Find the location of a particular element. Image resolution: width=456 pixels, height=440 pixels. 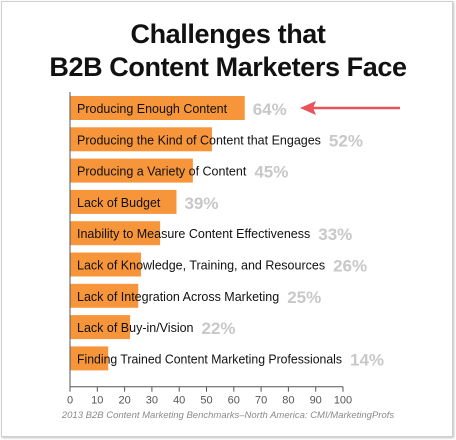

value-label-9: 14% is located at coordinates (367, 359).